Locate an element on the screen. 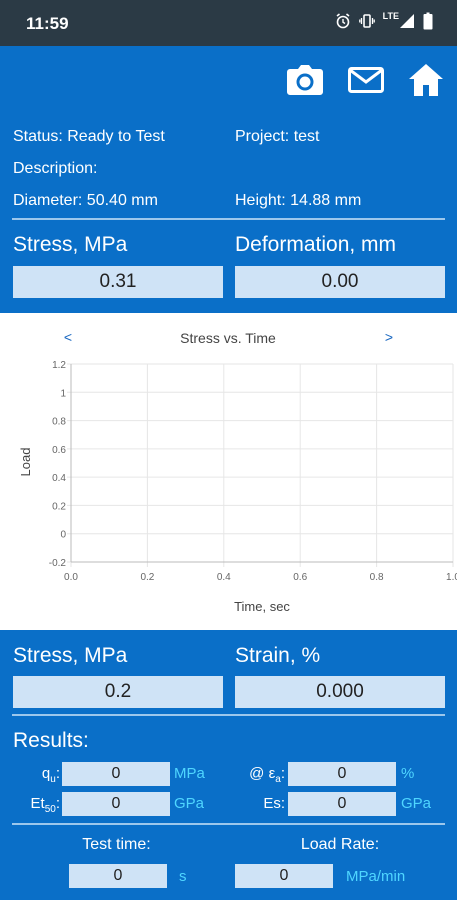 The image size is (457, 900). y-tick-label: 1.2 is located at coordinates (59, 365).